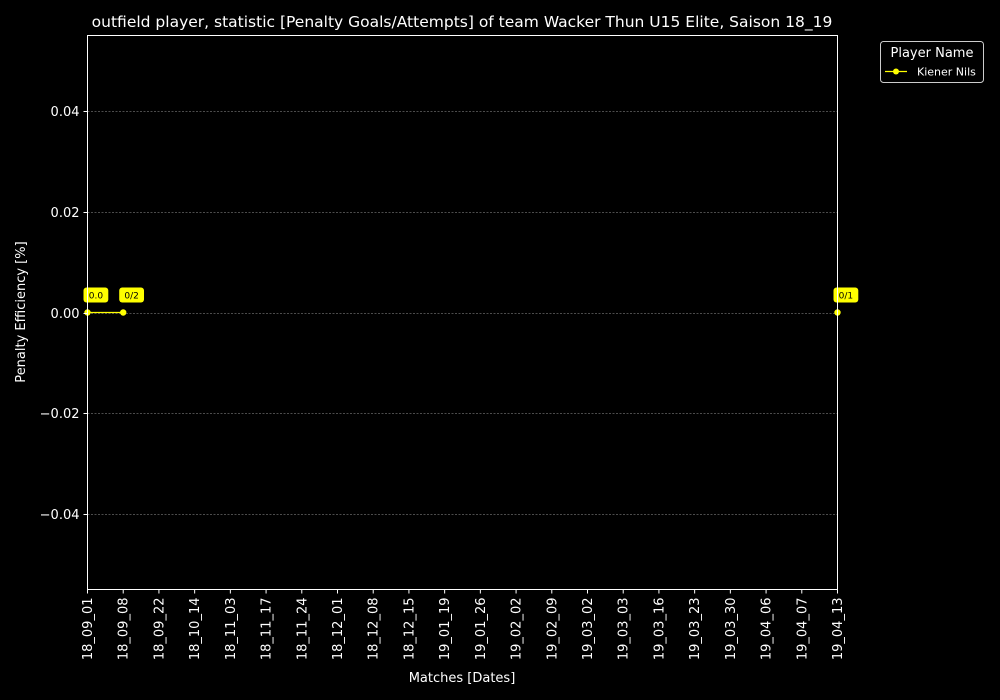  I want to click on legend-point-marker, so click(896, 71).